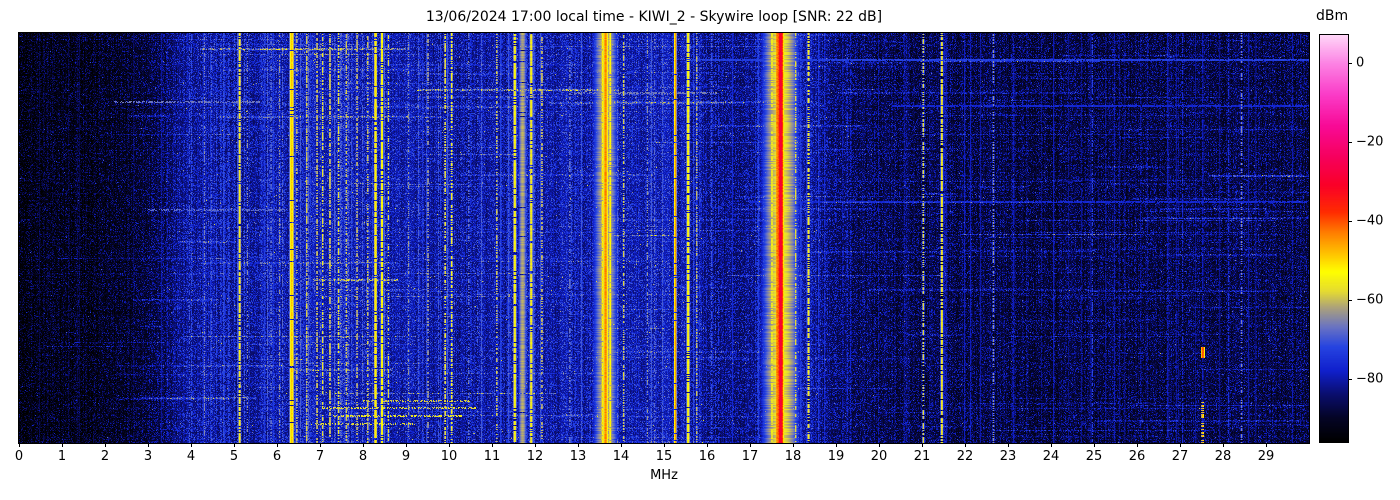 The height and width of the screenshot is (500, 1400). I want to click on x-tick-label: 10, so click(449, 456).